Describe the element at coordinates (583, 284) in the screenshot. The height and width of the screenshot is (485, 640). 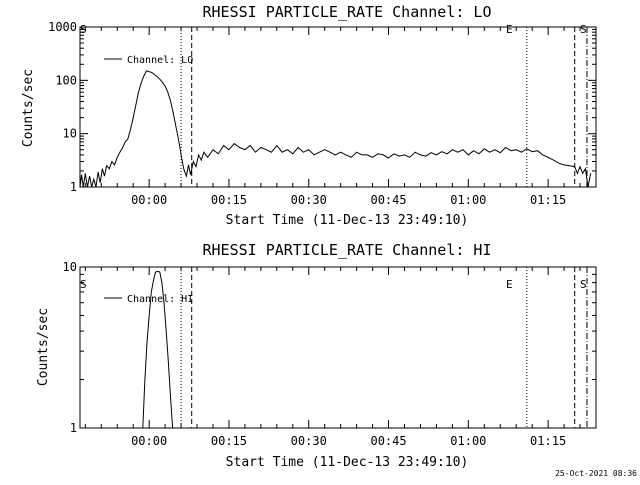
I see `hi-flag-s-label: S` at that location.